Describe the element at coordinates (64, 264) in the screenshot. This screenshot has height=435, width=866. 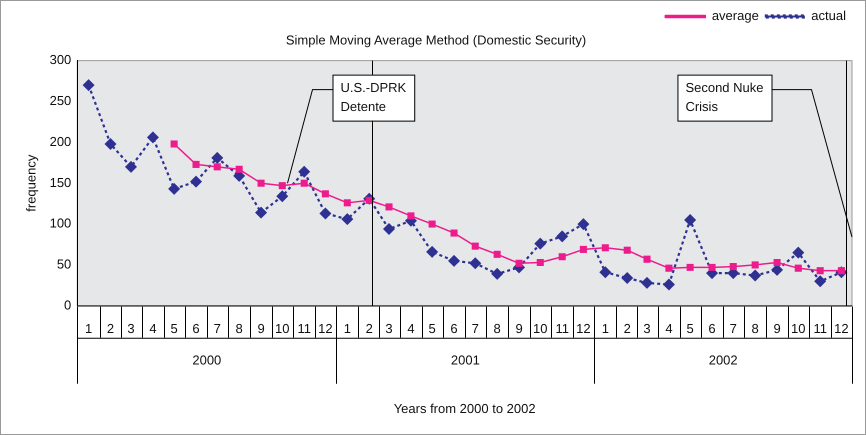
I see `y-tick-label: 50` at that location.